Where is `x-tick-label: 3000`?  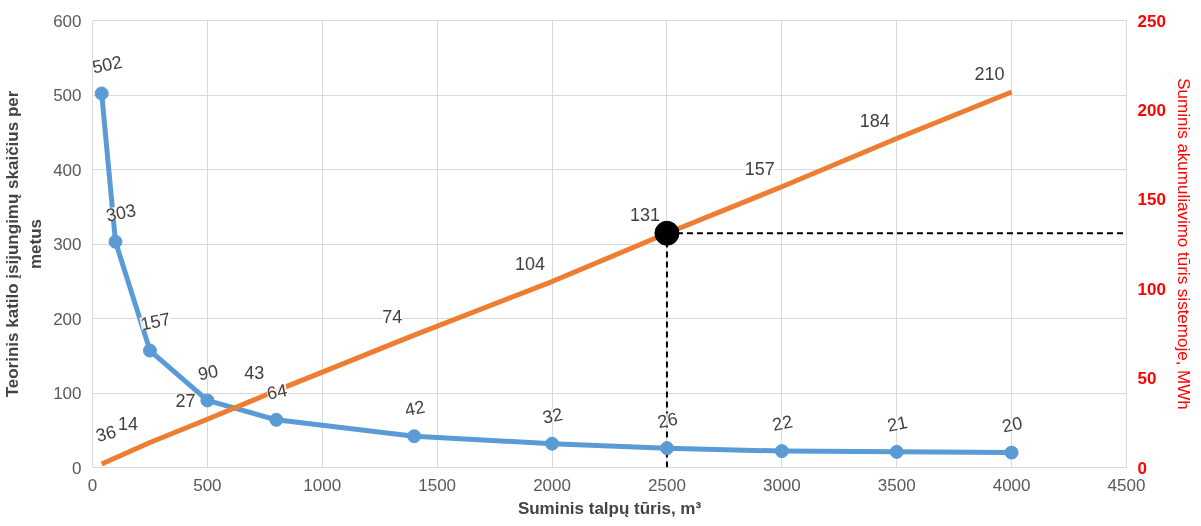 x-tick-label: 3000 is located at coordinates (781, 485).